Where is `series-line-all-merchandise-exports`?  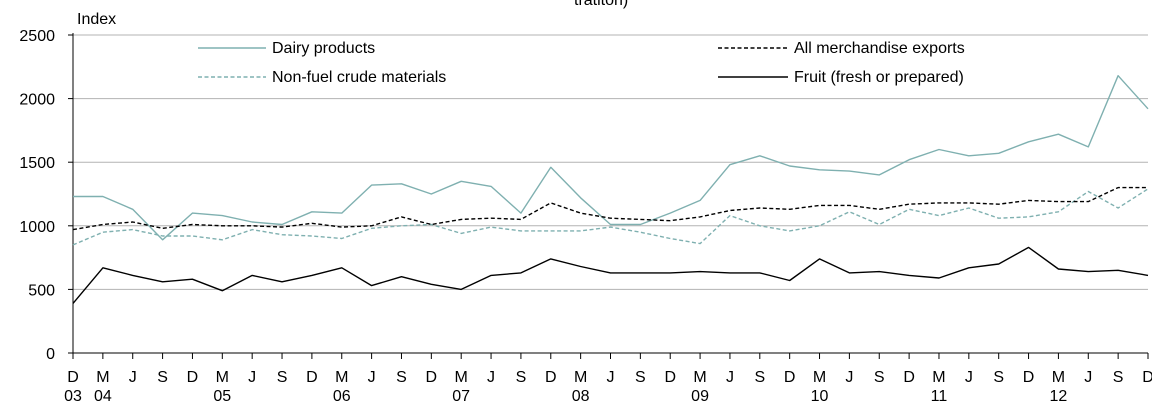 series-line-all-merchandise-exports is located at coordinates (610, 208).